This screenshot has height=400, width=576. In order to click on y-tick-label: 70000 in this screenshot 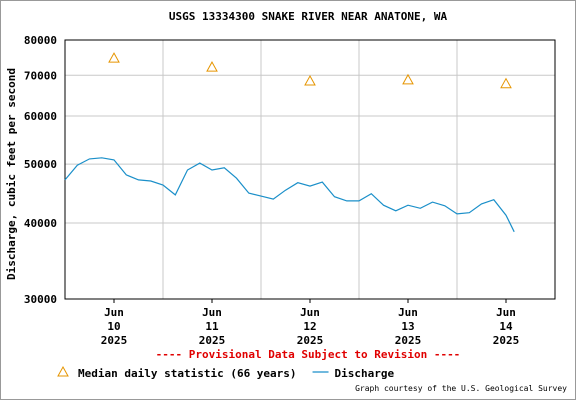, I will do `click(40, 75)`.